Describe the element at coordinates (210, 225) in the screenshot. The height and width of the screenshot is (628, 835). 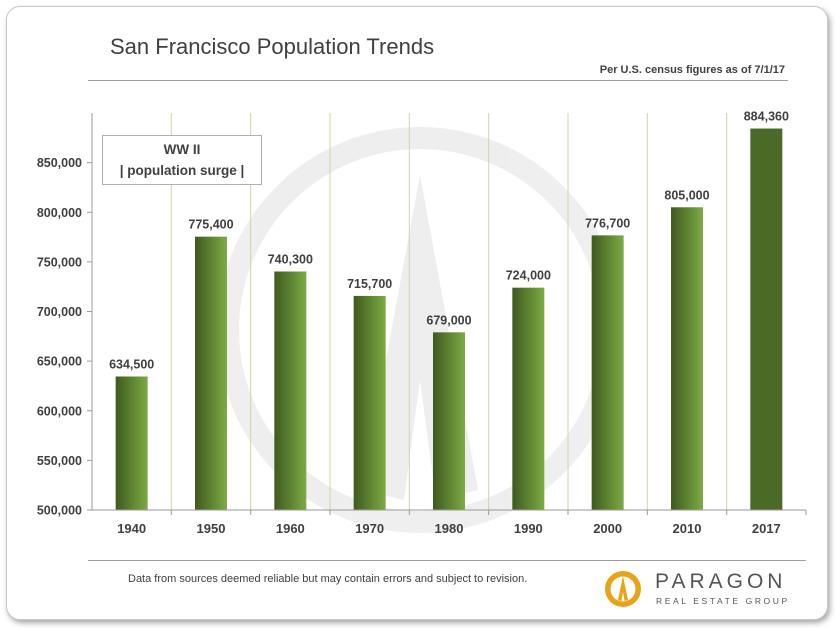
I see `data-label-1950: 775,400` at that location.